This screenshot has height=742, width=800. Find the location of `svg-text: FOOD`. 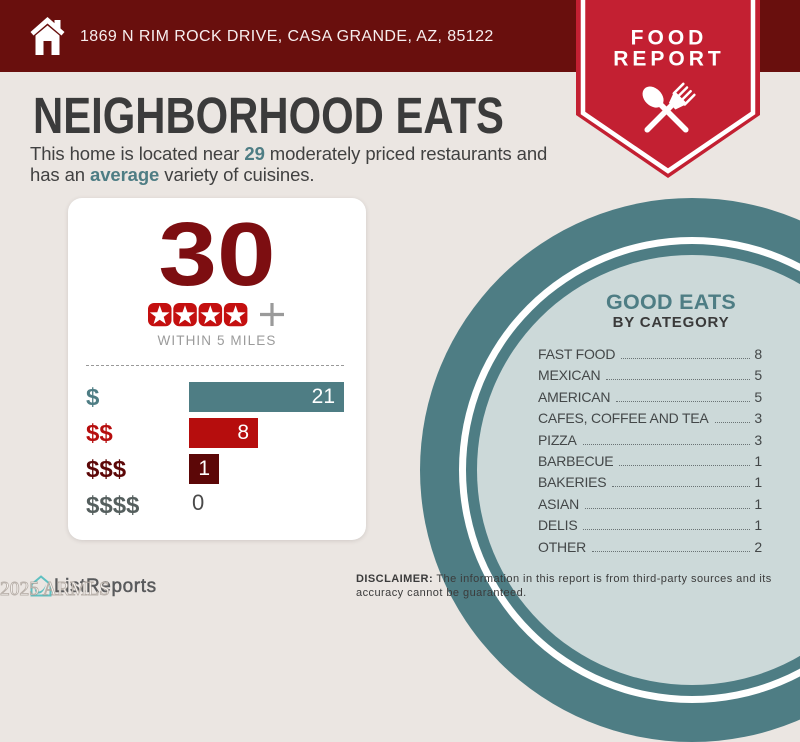

svg-text: FOOD is located at coordinates (669, 38).